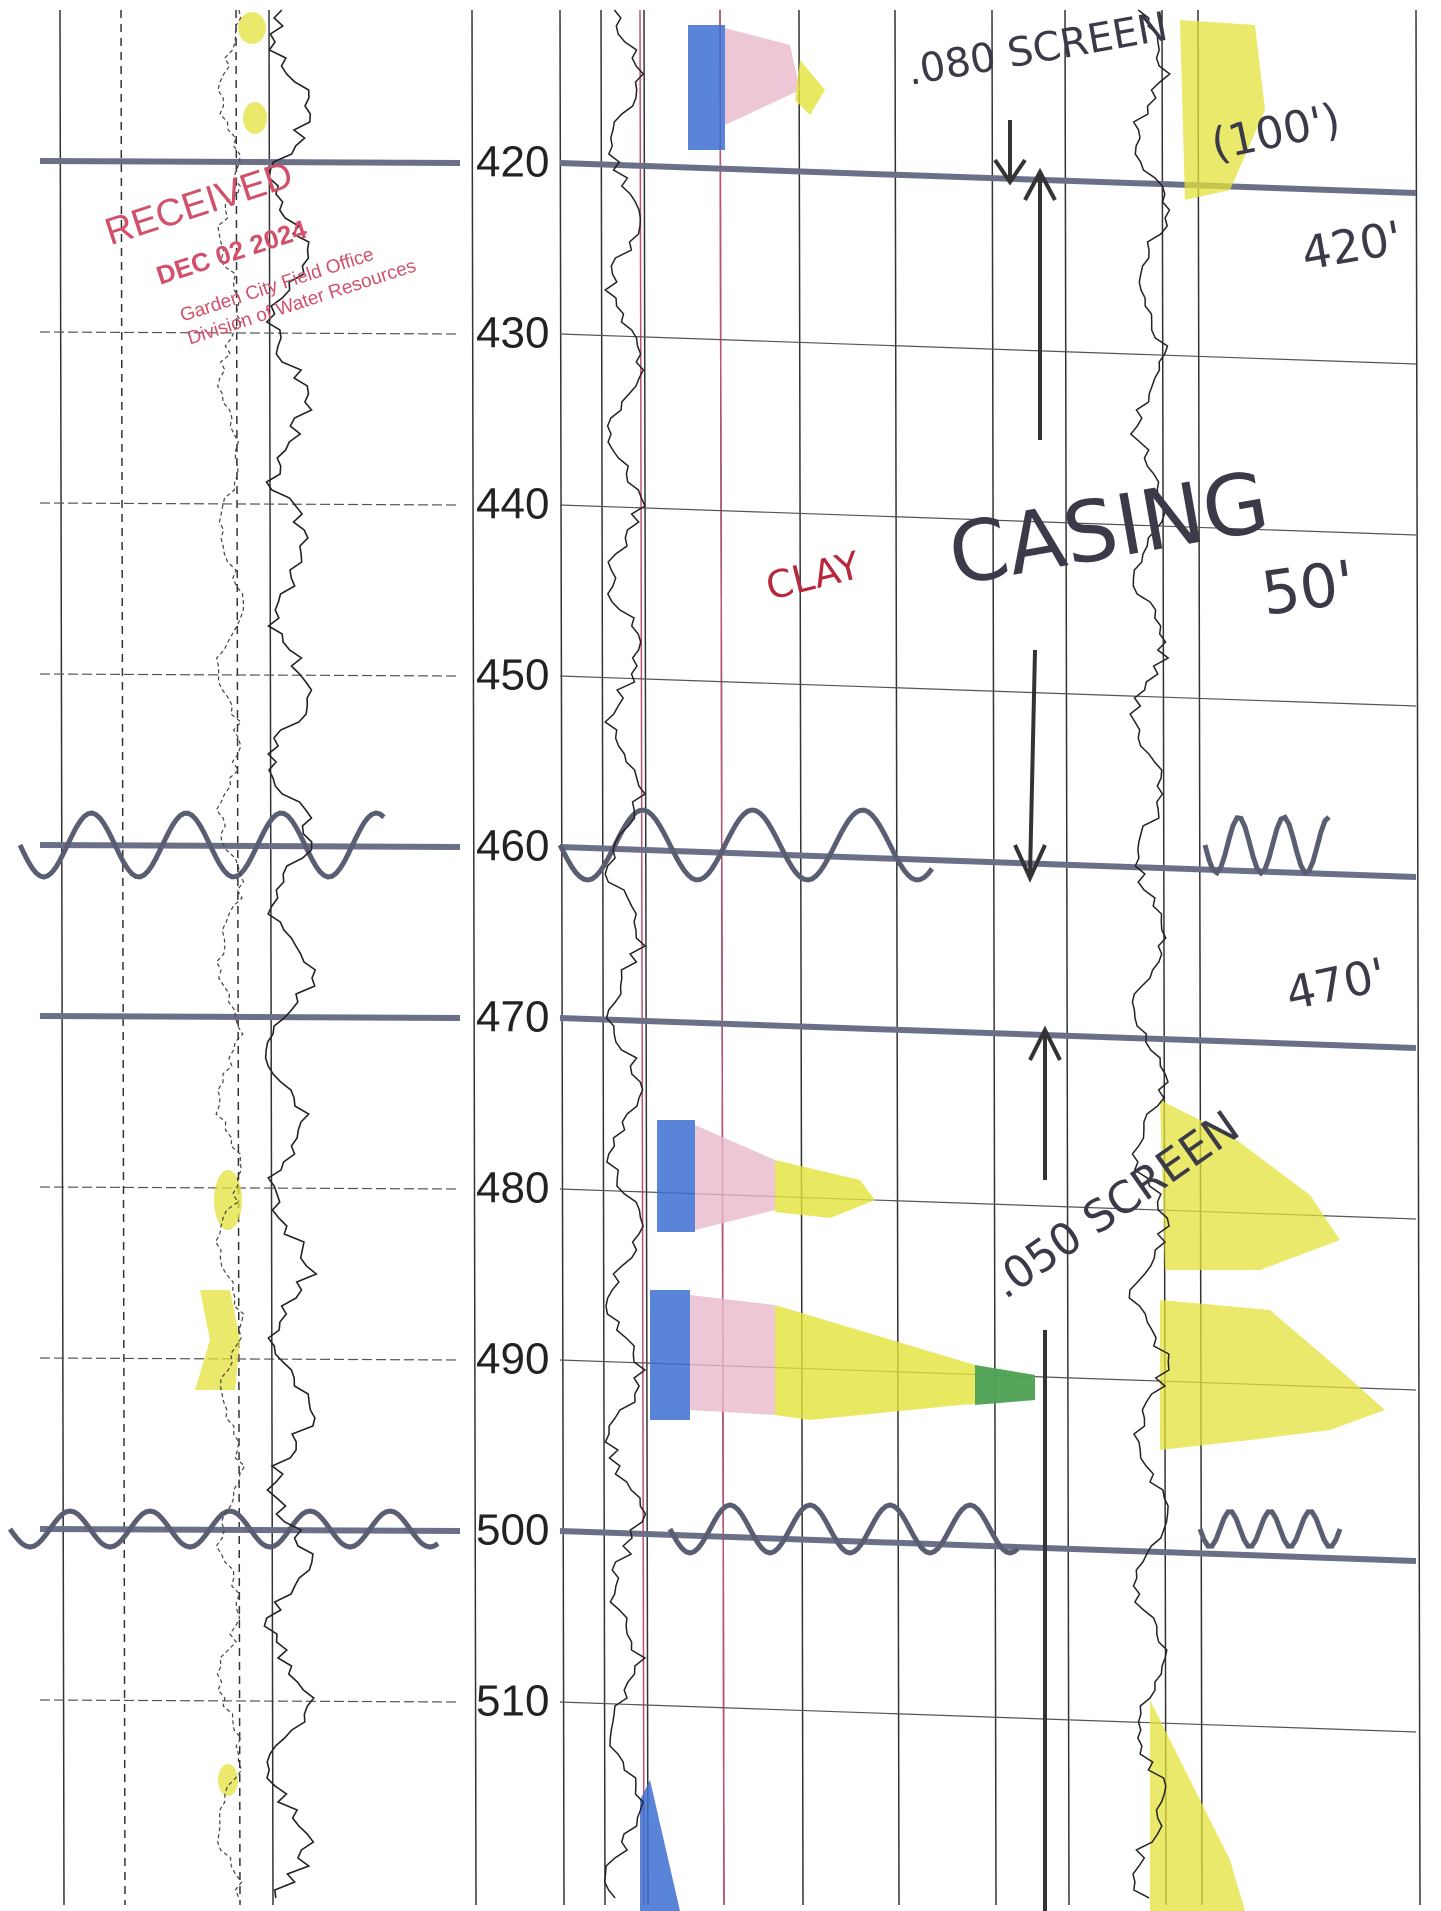 Image resolution: width=1441 pixels, height=1911 pixels. Describe the element at coordinates (512, 1701) in the screenshot. I see `depth-label: 510` at that location.